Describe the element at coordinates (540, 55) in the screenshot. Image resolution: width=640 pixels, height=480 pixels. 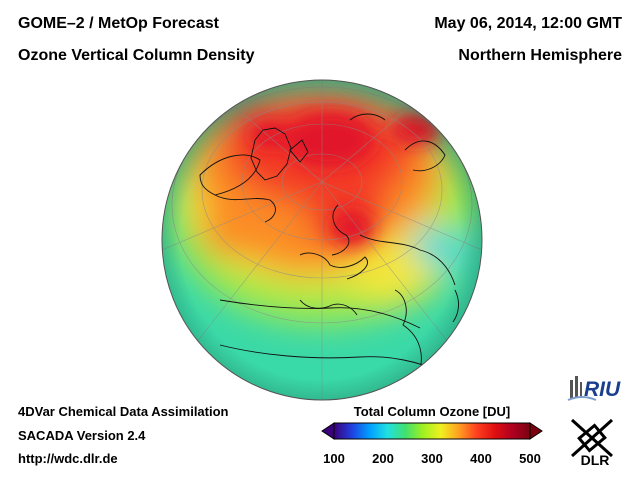
I see `region-label: Northern Hemisphere` at that location.